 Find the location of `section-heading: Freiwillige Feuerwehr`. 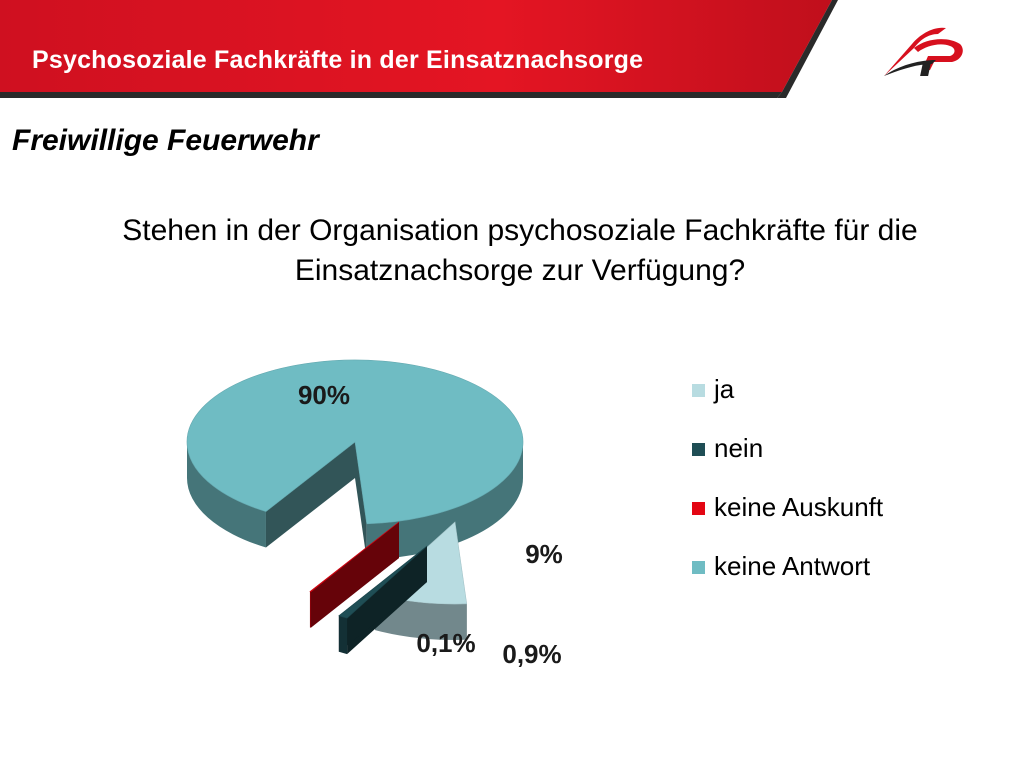

section-heading: Freiwillige Feuerwehr is located at coordinates (165, 140).